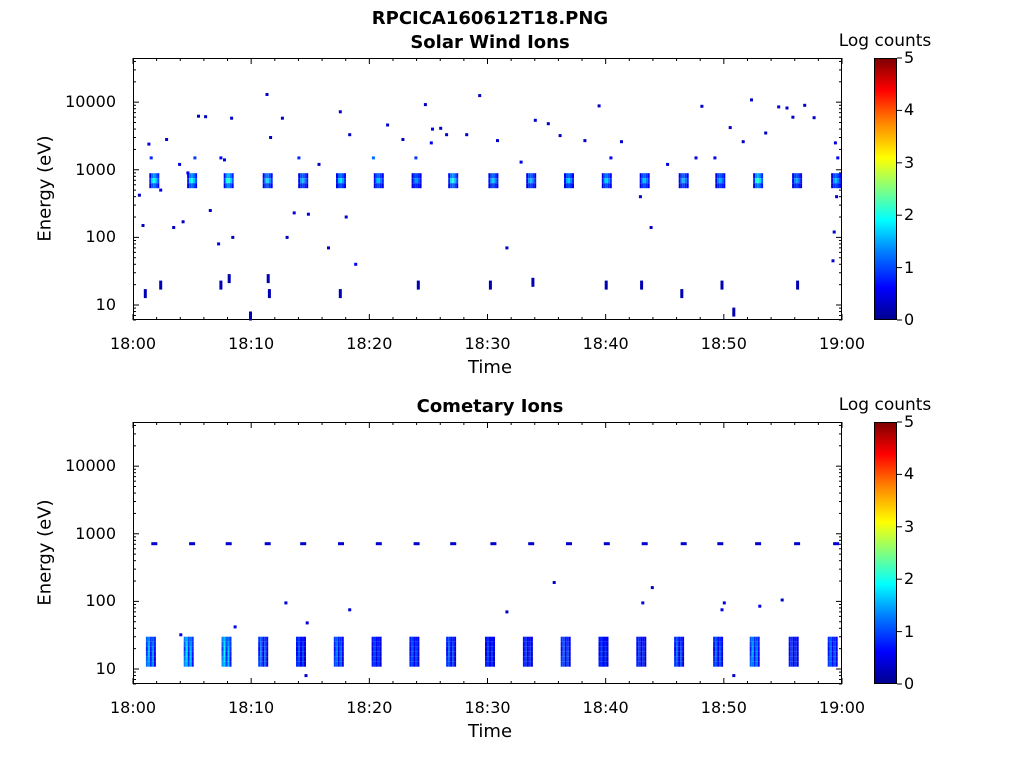 The height and width of the screenshot is (768, 1024). Describe the element at coordinates (95, 533) in the screenshot. I see `y-tick-label: 1000` at that location.